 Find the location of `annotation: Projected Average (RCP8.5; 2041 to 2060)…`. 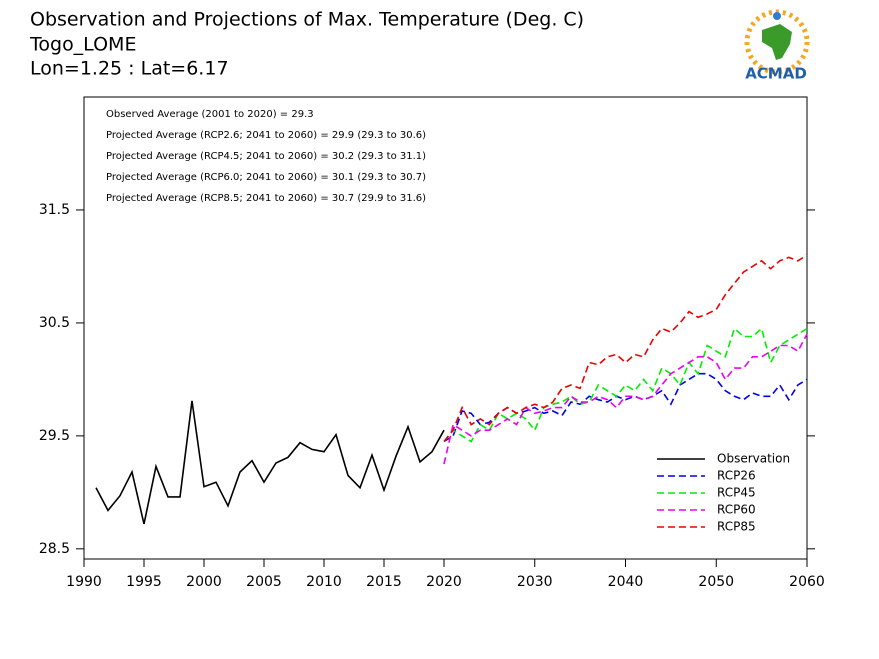

annotation: Projected Average (RCP8.5; 2041 to 2060)… is located at coordinates (266, 198).